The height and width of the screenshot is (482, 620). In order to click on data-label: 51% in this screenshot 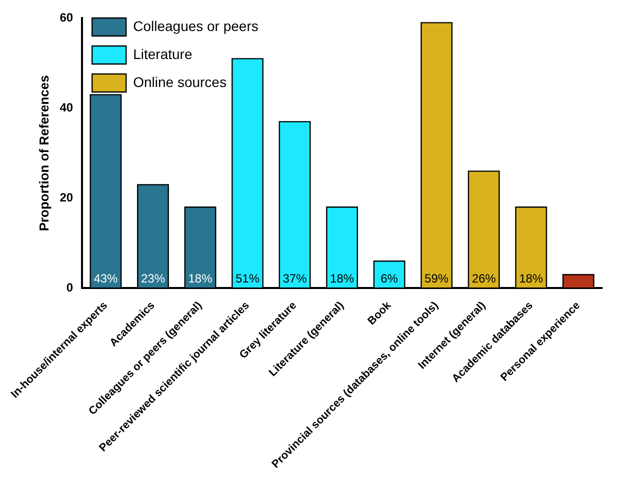, I will do `click(248, 278)`.